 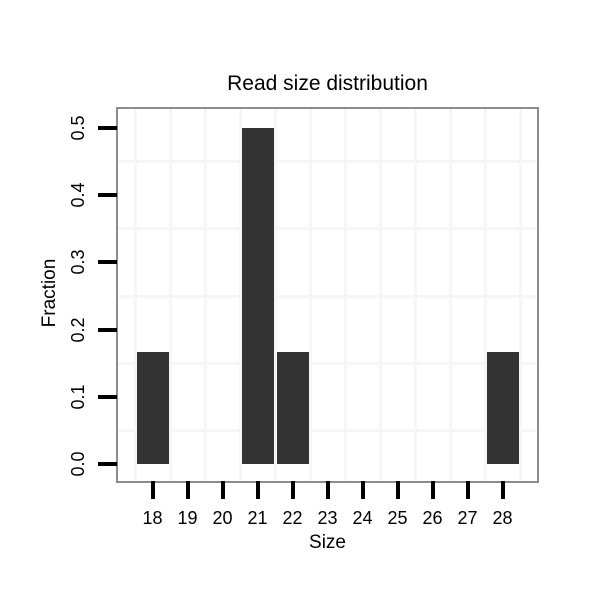 I want to click on x-tick-label: 23, so click(x=327, y=518).